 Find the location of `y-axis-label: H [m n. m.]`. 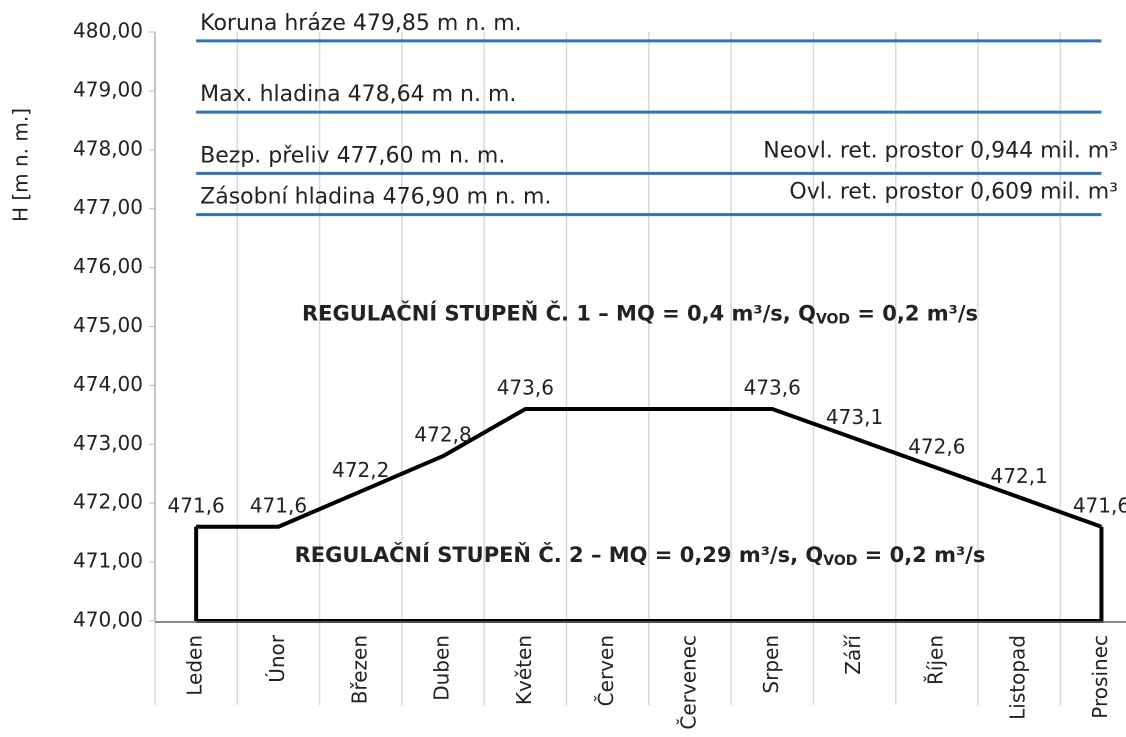

y-axis-label: H [m n. m.] is located at coordinates (21, 165).